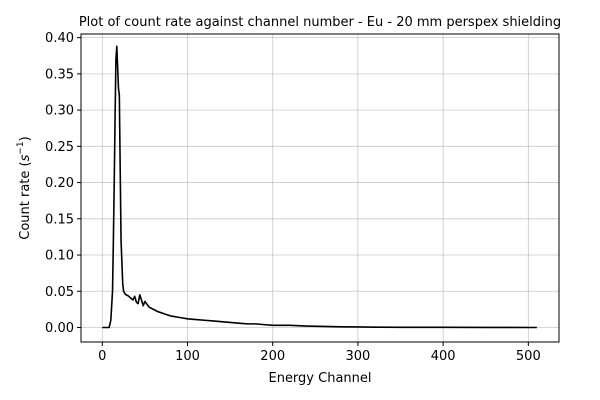 This screenshot has height=400, width=600. What do you see at coordinates (59, 183) in the screenshot?
I see `y-tick-label: 0.20` at bounding box center [59, 183].